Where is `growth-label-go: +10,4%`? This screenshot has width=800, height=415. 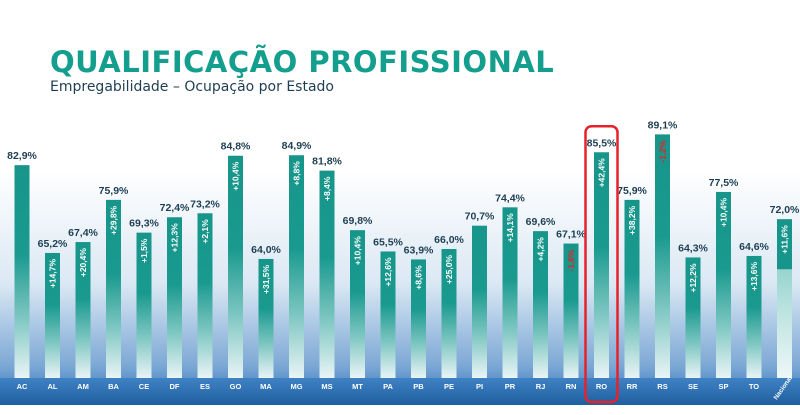 growth-label-go: +10,4% is located at coordinates (236, 176).